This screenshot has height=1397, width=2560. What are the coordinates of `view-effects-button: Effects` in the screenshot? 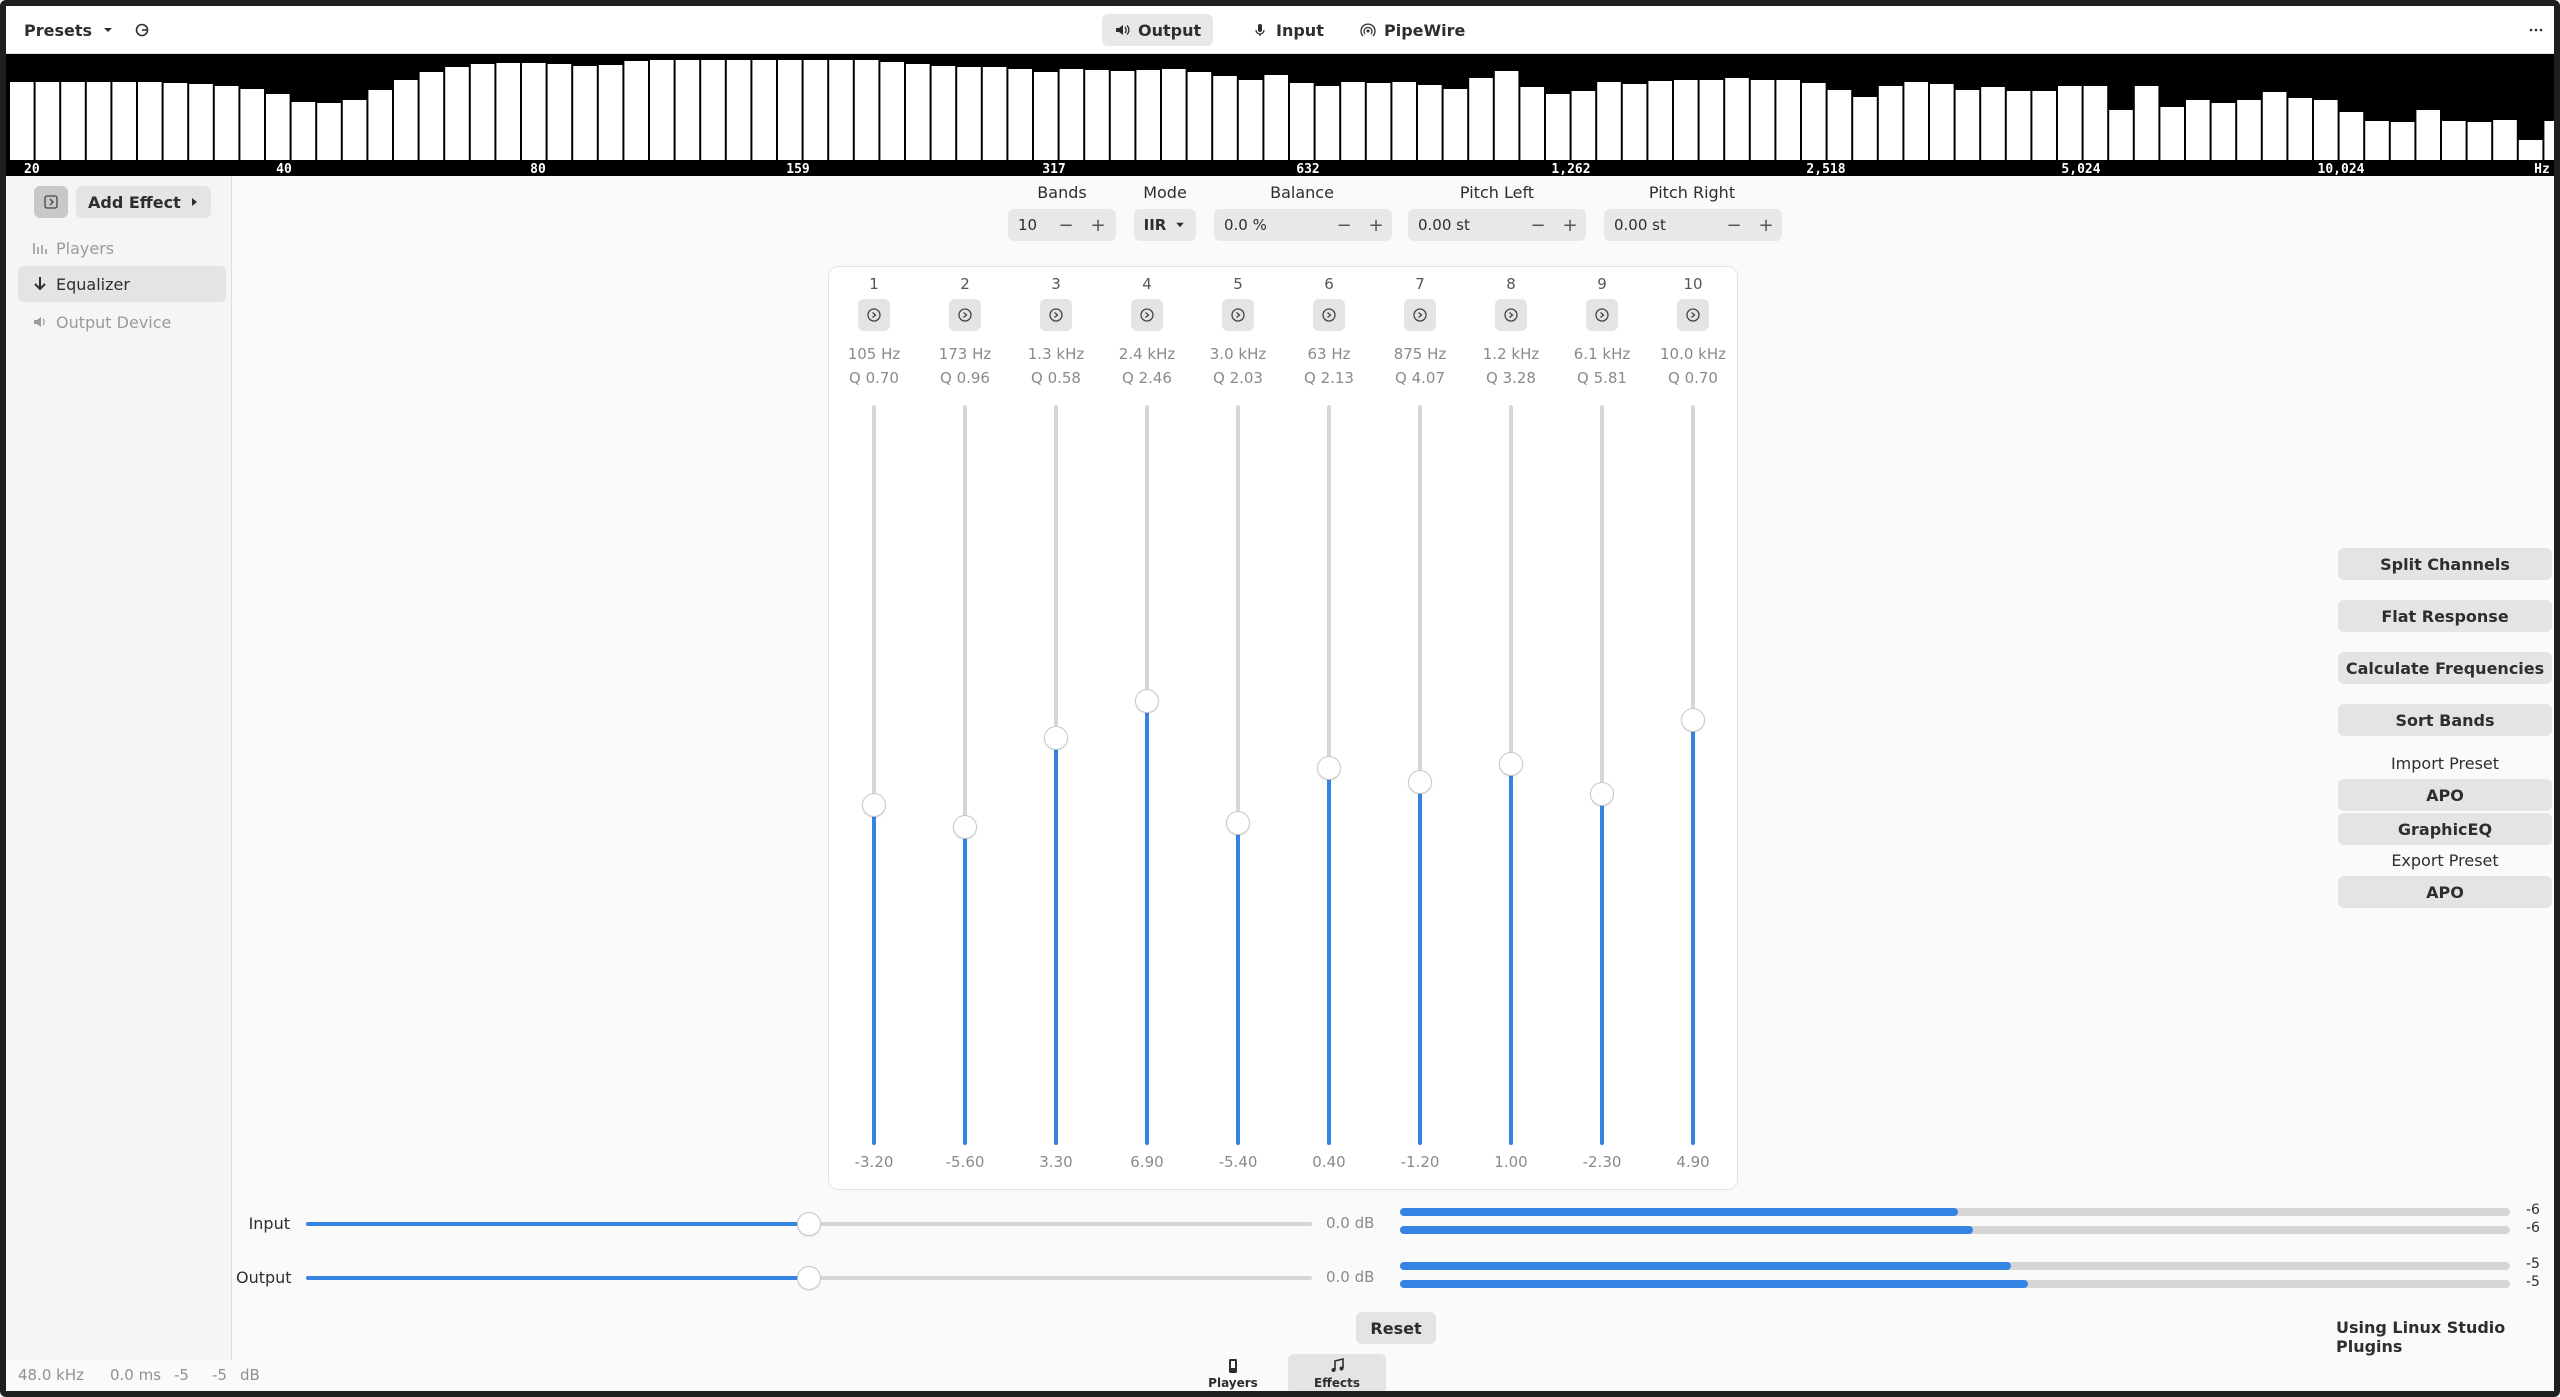 It's located at (1337, 1372).